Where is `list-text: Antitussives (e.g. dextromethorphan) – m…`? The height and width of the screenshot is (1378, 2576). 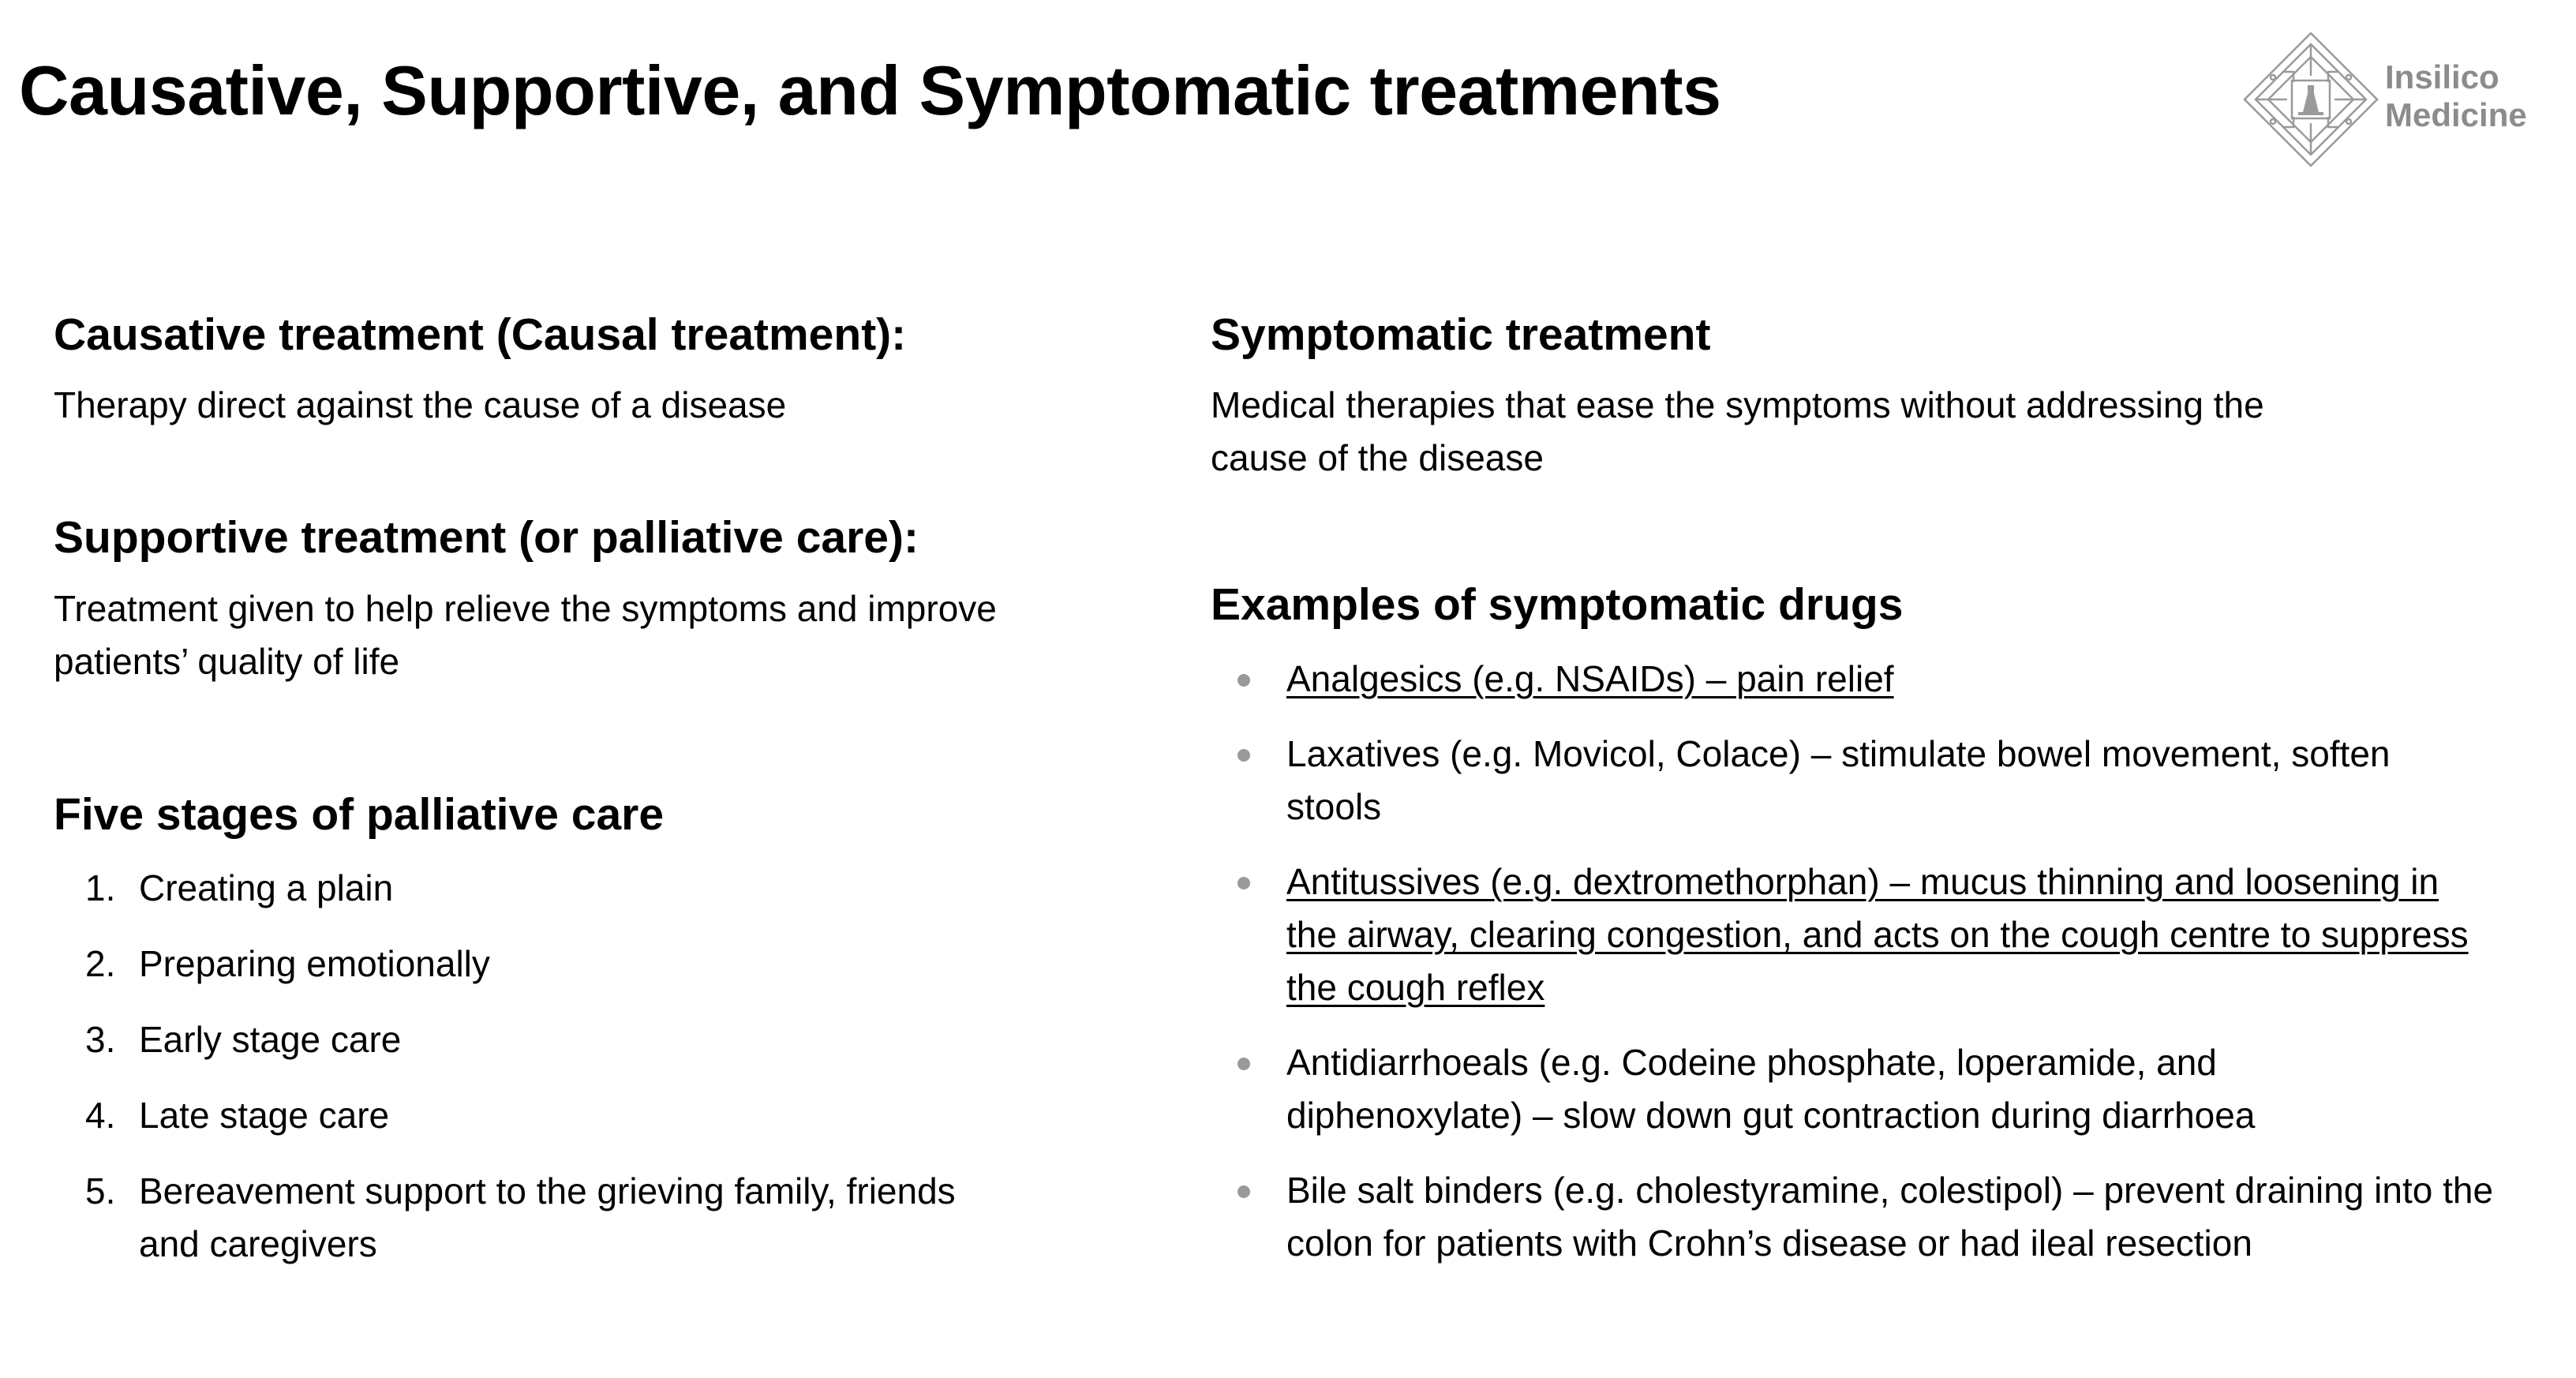 list-text: Antitussives (e.g. dextromethorphan) – m… is located at coordinates (1877, 934).